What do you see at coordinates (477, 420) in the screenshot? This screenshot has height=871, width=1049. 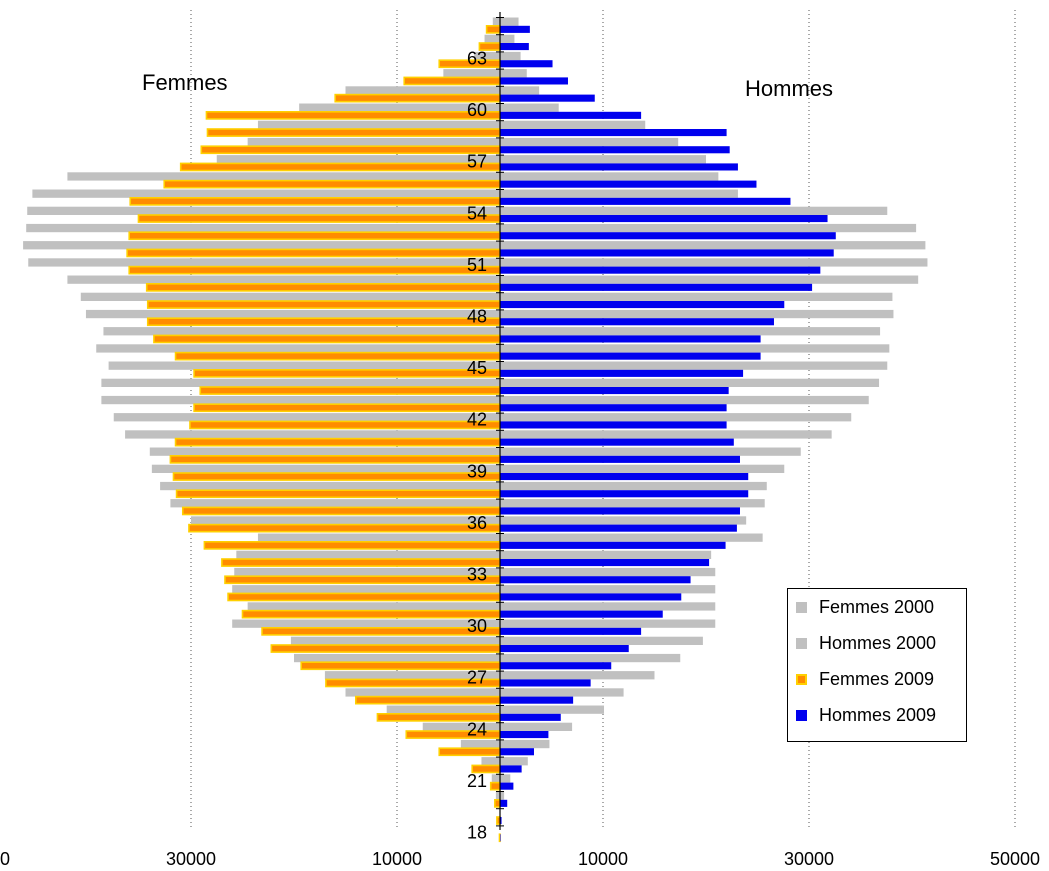 I see `y-tick-label-42: 42` at bounding box center [477, 420].